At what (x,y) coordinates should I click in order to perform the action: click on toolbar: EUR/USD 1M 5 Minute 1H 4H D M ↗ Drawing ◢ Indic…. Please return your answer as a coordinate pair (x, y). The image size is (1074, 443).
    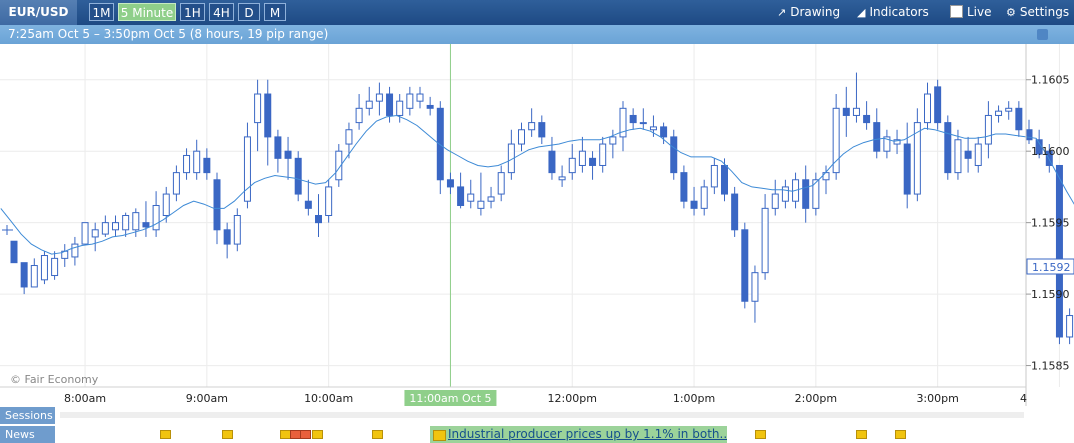
    Looking at the image, I should click on (537, 12).